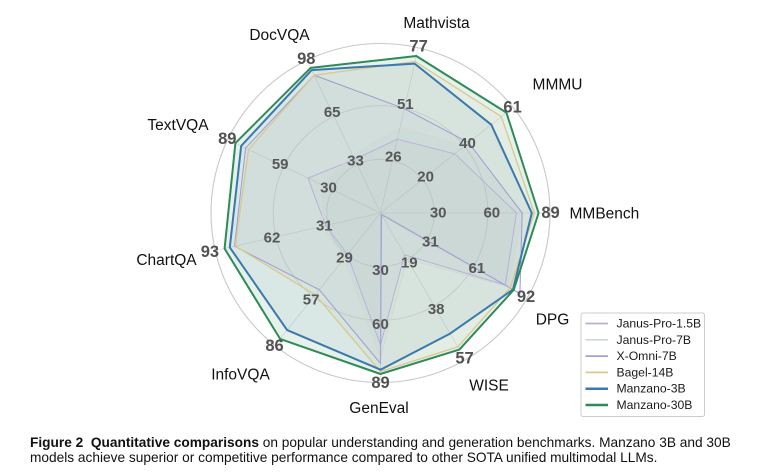  Describe the element at coordinates (467, 143) in the screenshot. I see `svg-text: 40` at that location.